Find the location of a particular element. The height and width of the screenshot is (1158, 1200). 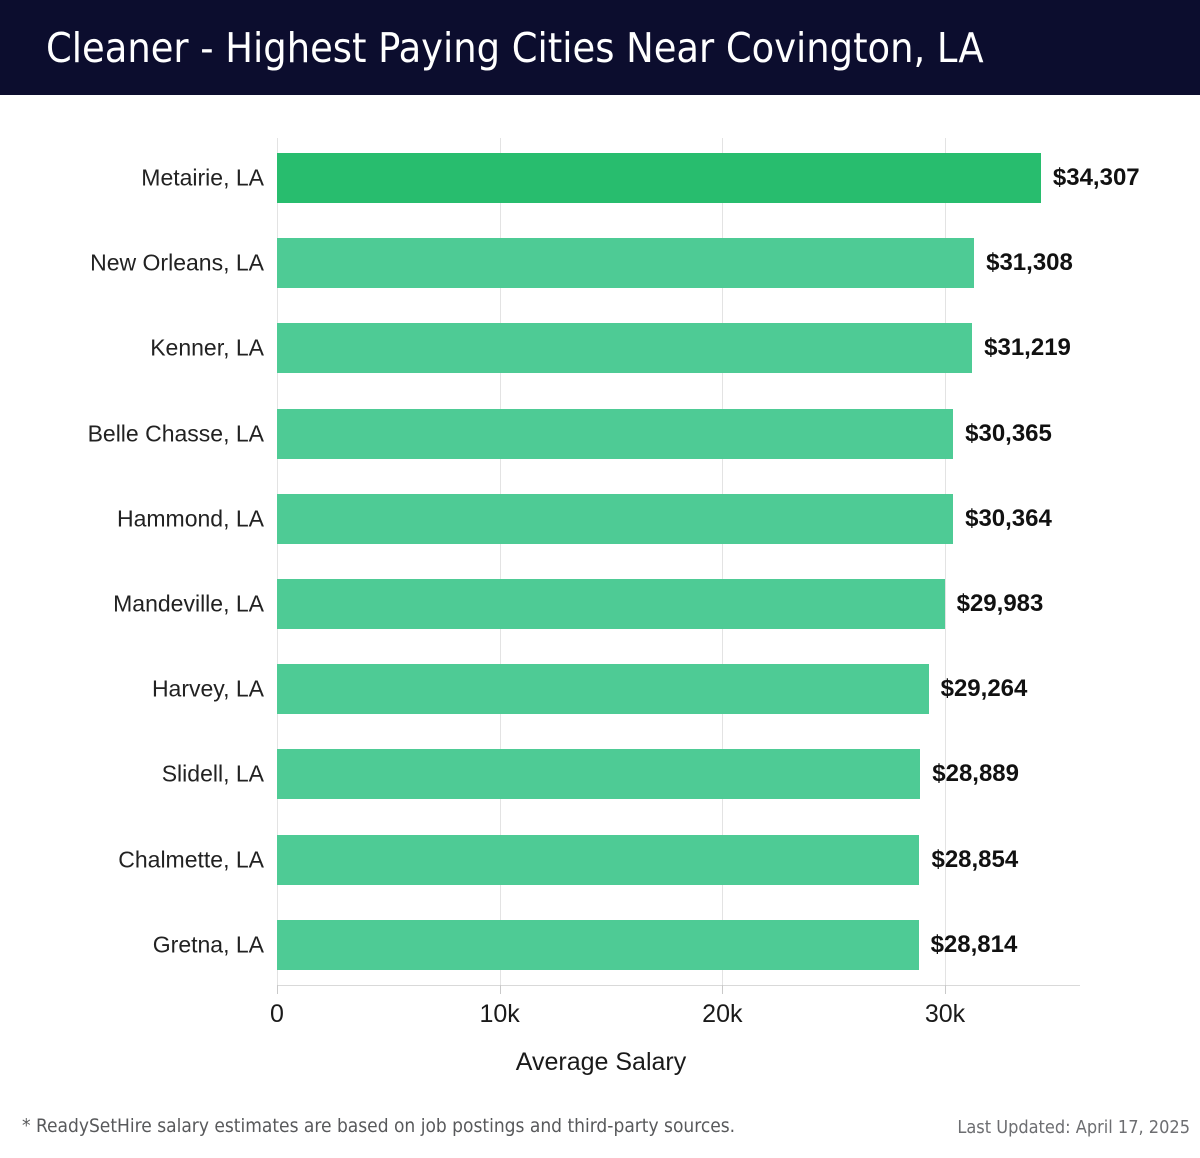

bar-row: Belle Chasse, LA $30,365 is located at coordinates (600, 433).